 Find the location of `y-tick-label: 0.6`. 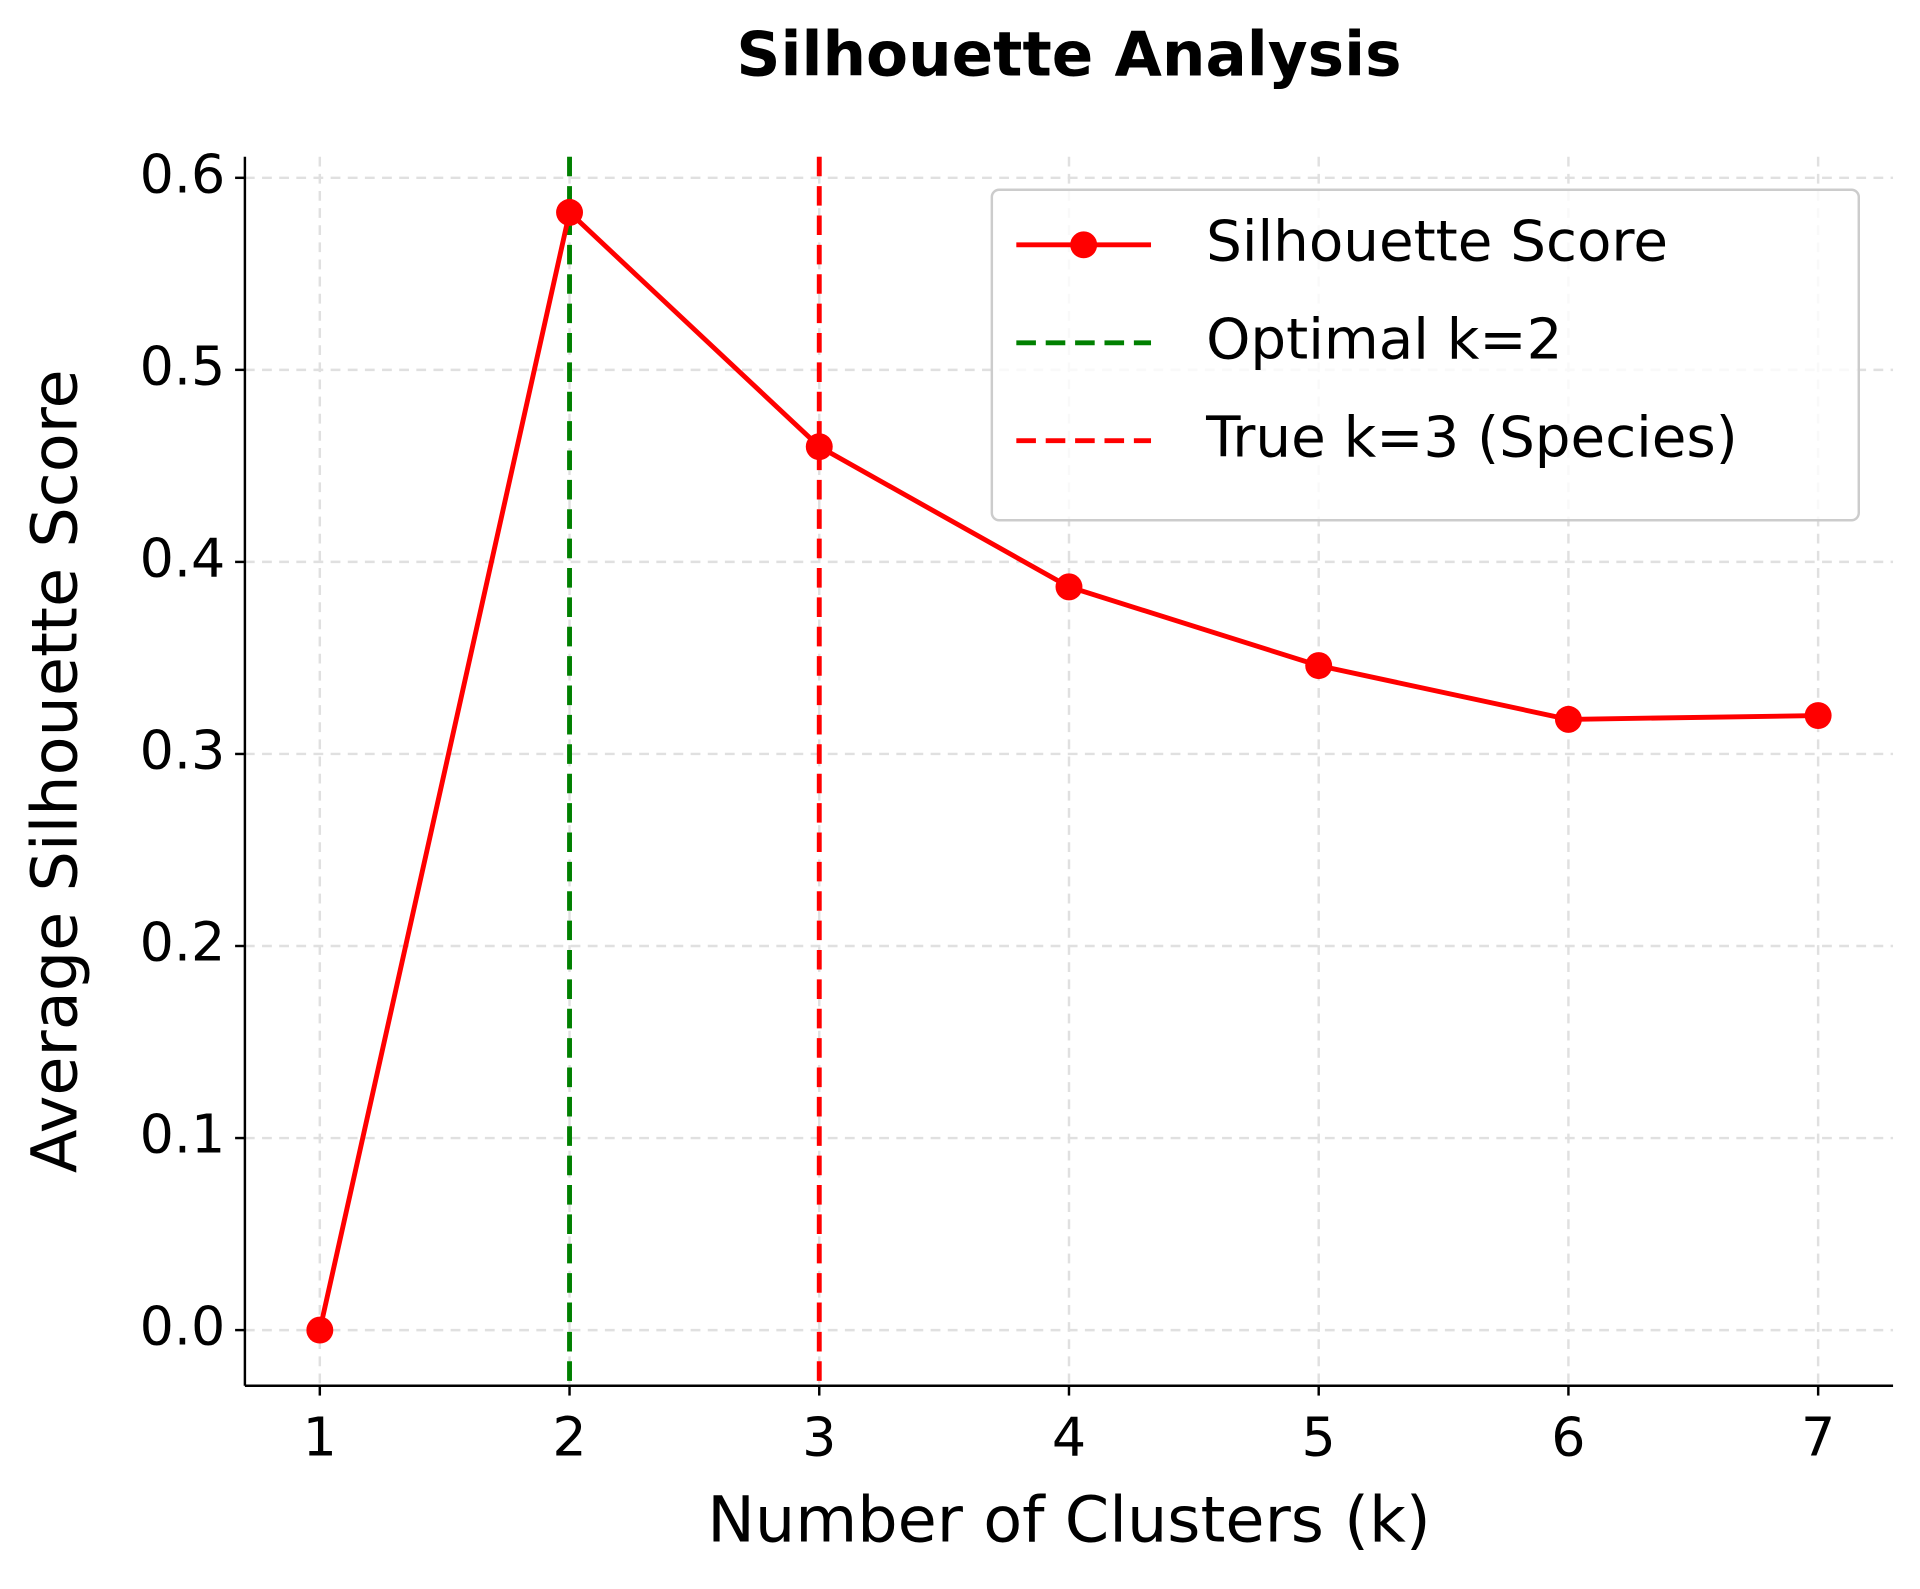

y-tick-label: 0.6 is located at coordinates (183, 173).